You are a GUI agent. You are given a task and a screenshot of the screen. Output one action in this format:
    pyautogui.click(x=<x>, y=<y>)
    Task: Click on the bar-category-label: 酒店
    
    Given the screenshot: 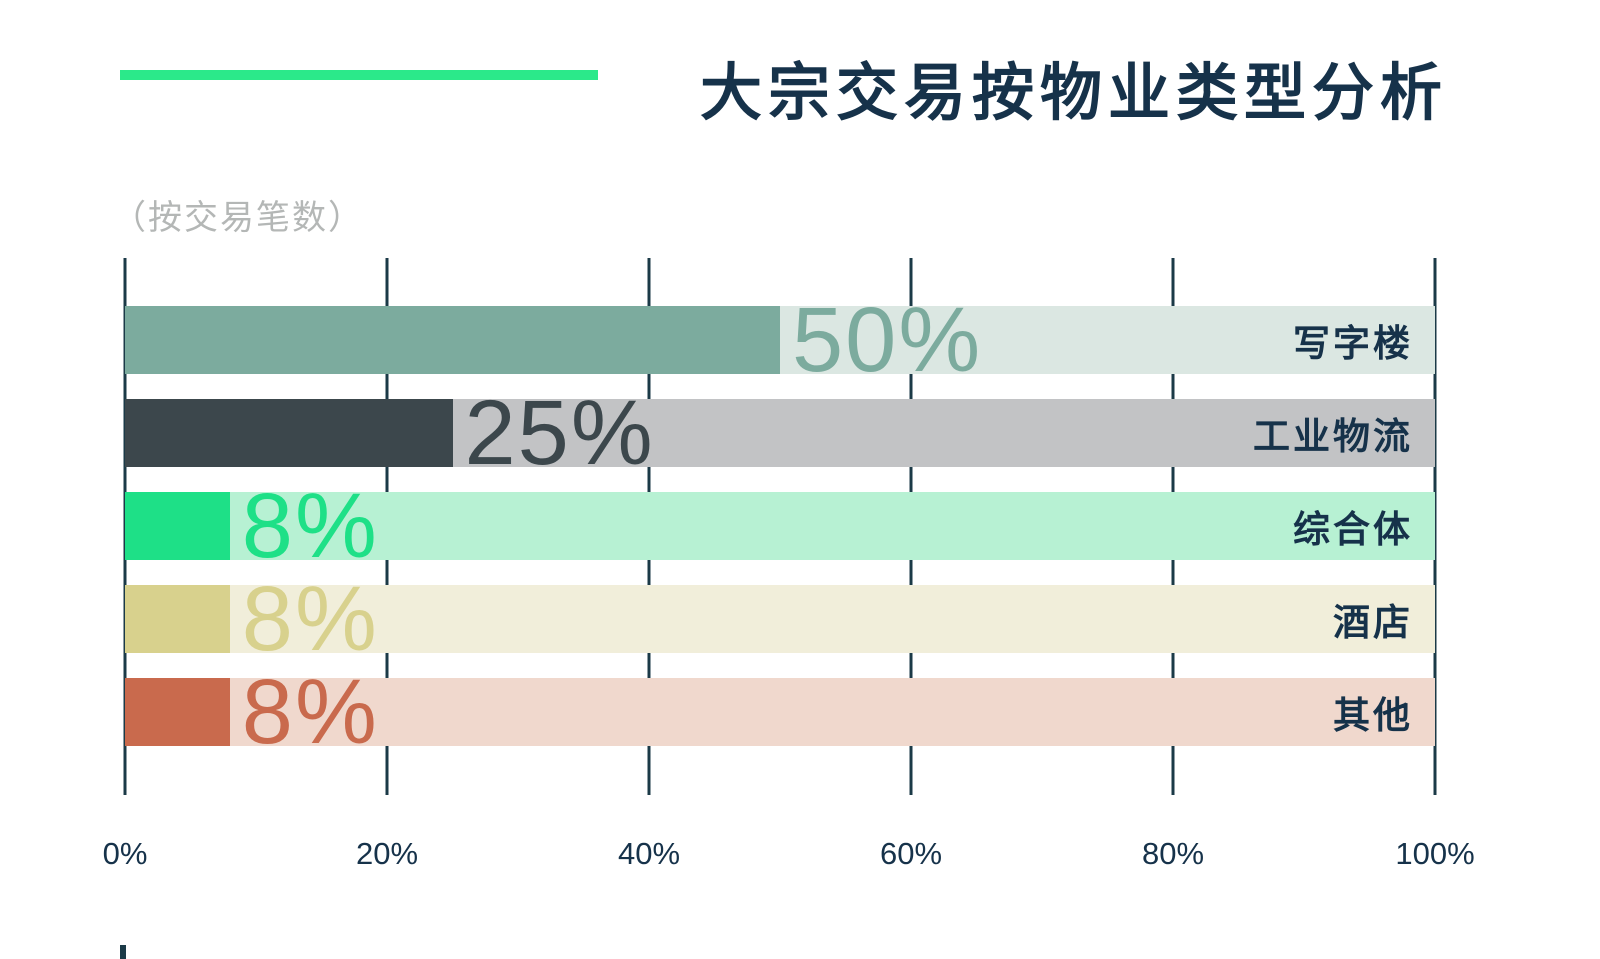 What is the action you would take?
    pyautogui.click(x=1373, y=622)
    